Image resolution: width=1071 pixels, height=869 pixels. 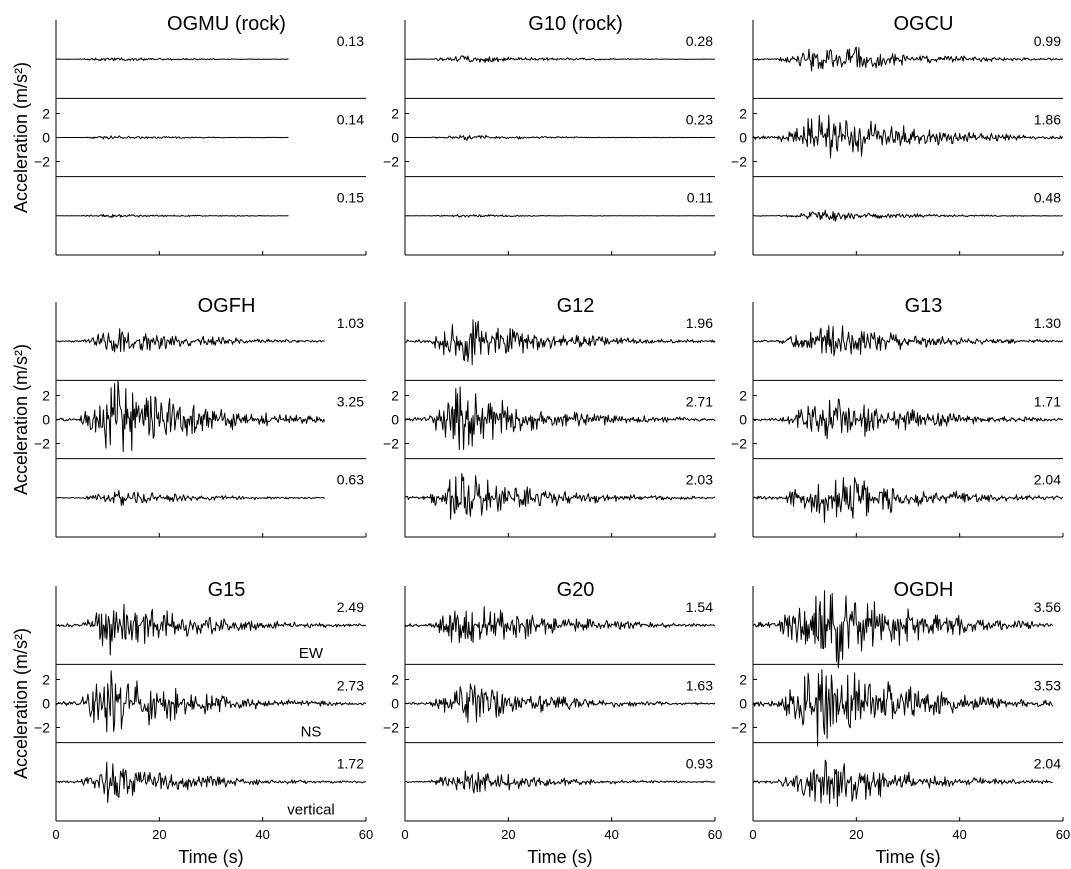 What do you see at coordinates (350, 607) in the screenshot?
I see `peak-value-label: 2.49` at bounding box center [350, 607].